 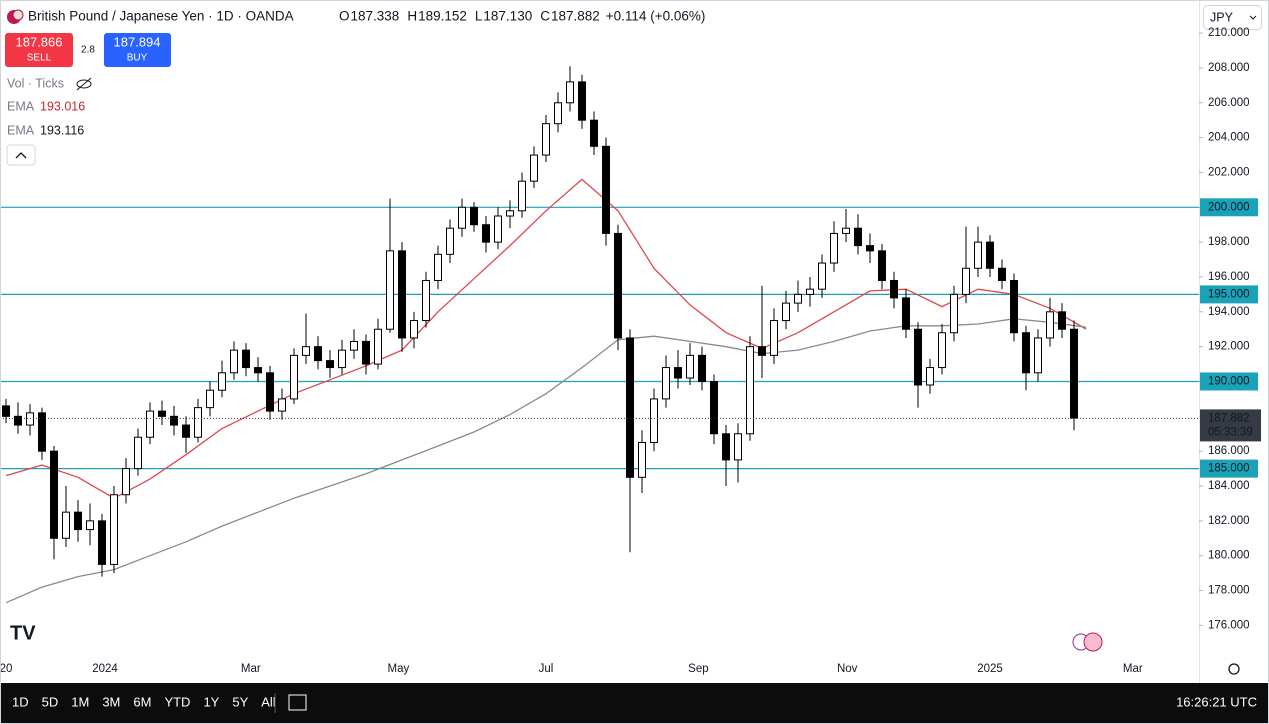 I want to click on ohlc-value: 187.882, so click(x=575, y=16).